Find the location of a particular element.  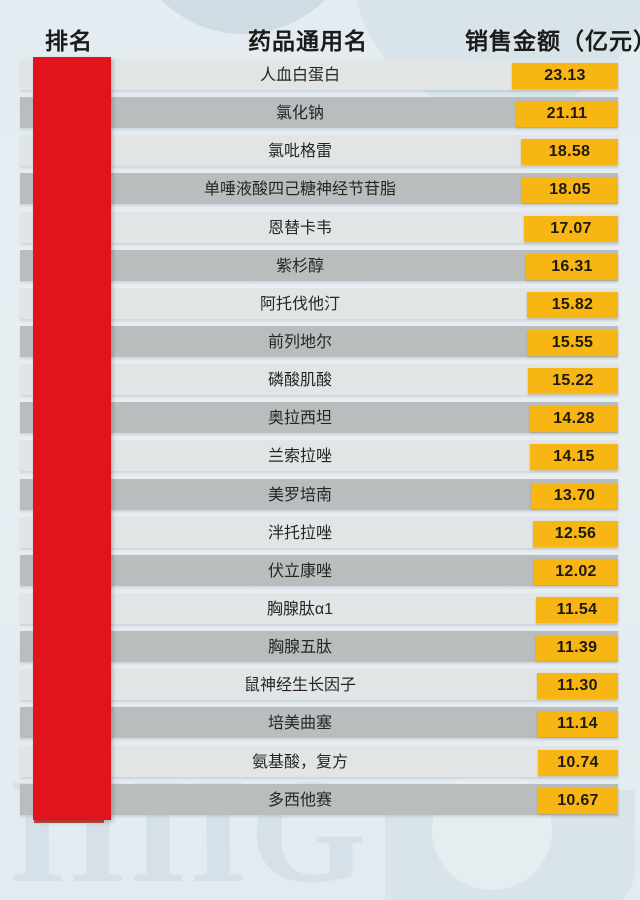

drug-name: 单唾液酸四己糖神经节苷脂 is located at coordinates (299, 190).